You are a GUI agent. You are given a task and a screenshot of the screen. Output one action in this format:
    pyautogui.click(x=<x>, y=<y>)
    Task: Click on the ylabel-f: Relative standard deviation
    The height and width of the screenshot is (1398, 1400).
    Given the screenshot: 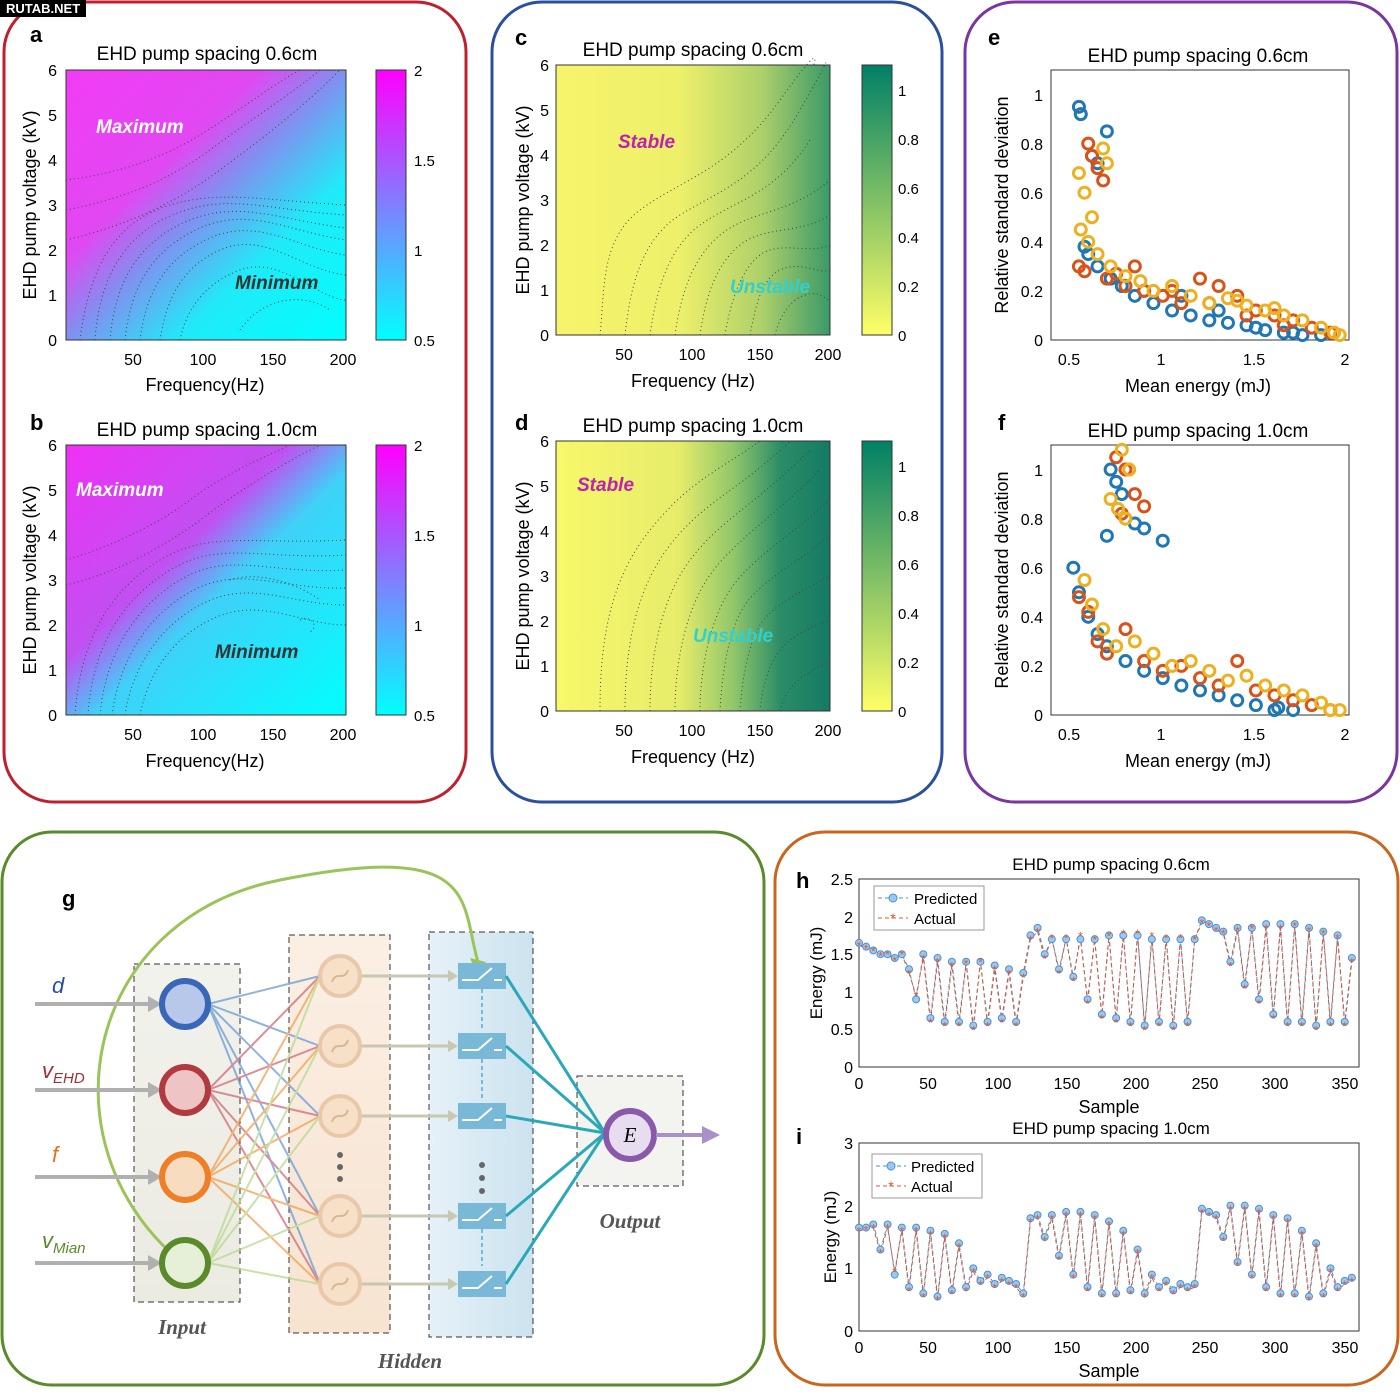 What is the action you would take?
    pyautogui.click(x=1002, y=579)
    